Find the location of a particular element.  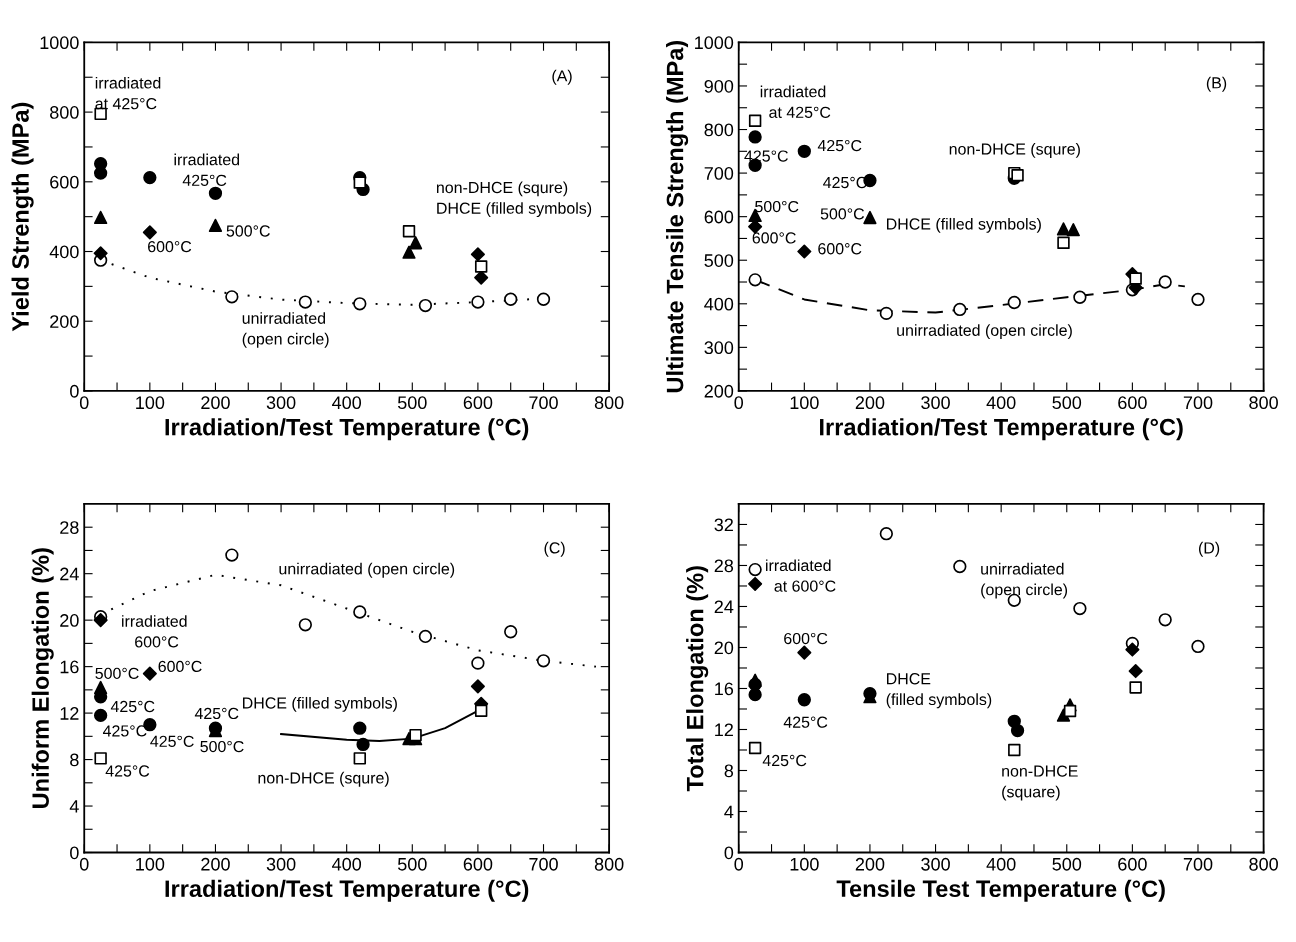

y-tick-label: 400 is located at coordinates (719, 304).